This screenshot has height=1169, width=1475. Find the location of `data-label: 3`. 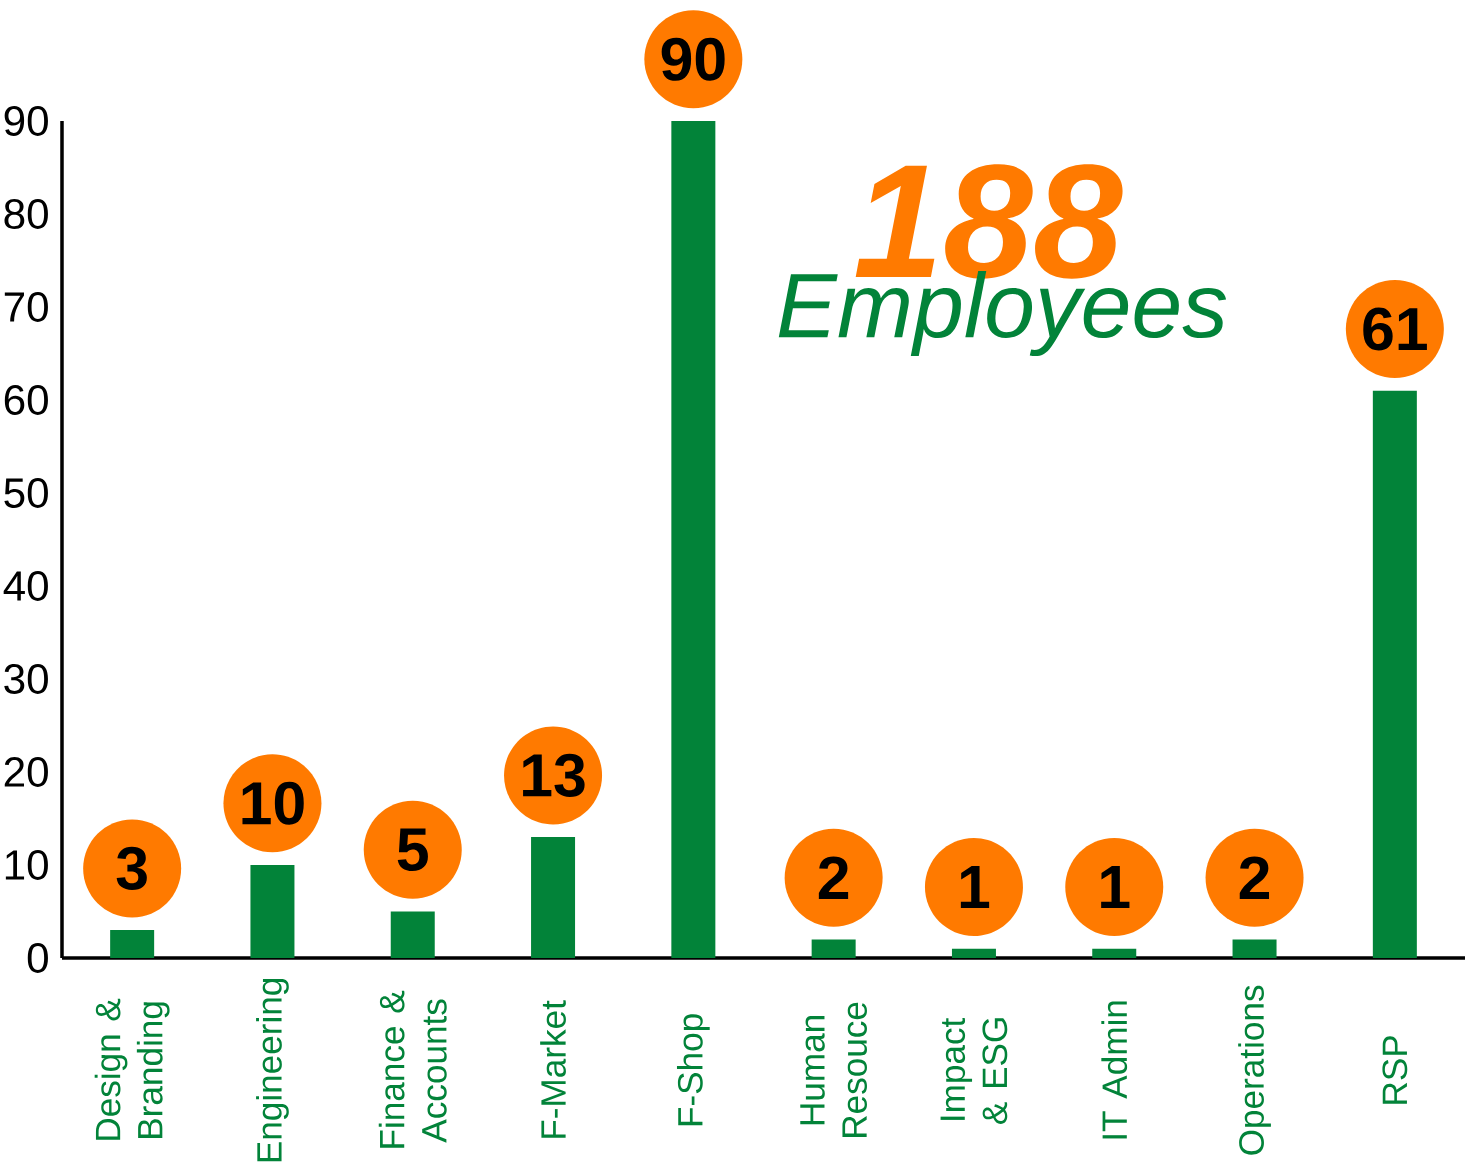

data-label: 3 is located at coordinates (131, 868).